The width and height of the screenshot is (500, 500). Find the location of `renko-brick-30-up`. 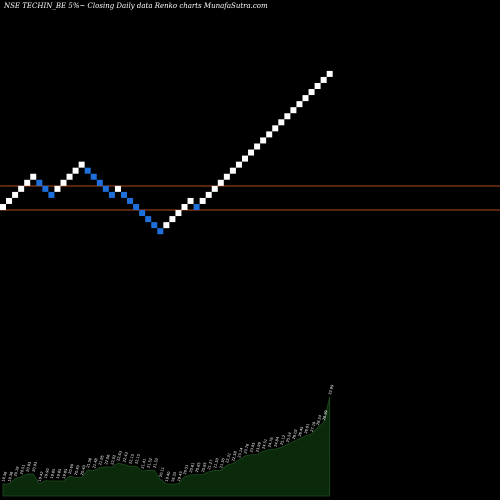

renko-brick-30-up is located at coordinates (178, 213).